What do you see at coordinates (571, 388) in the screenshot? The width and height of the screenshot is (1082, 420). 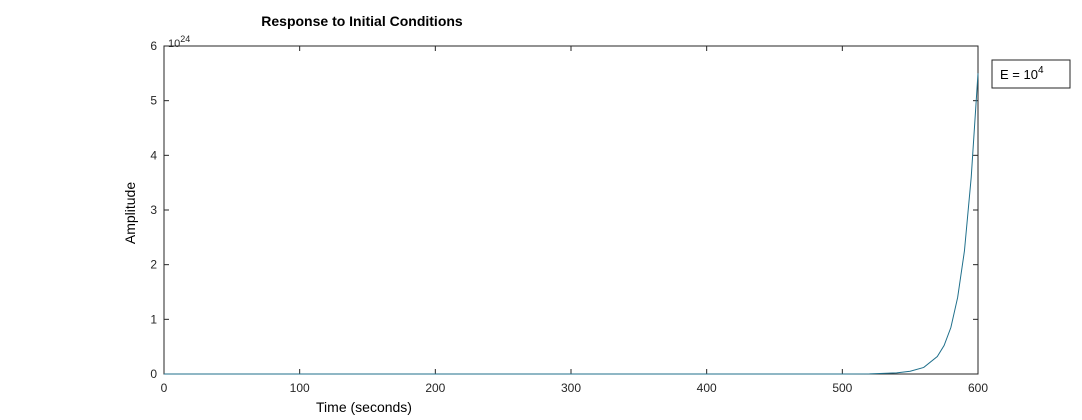 I see `x-tick-label: 300` at bounding box center [571, 388].